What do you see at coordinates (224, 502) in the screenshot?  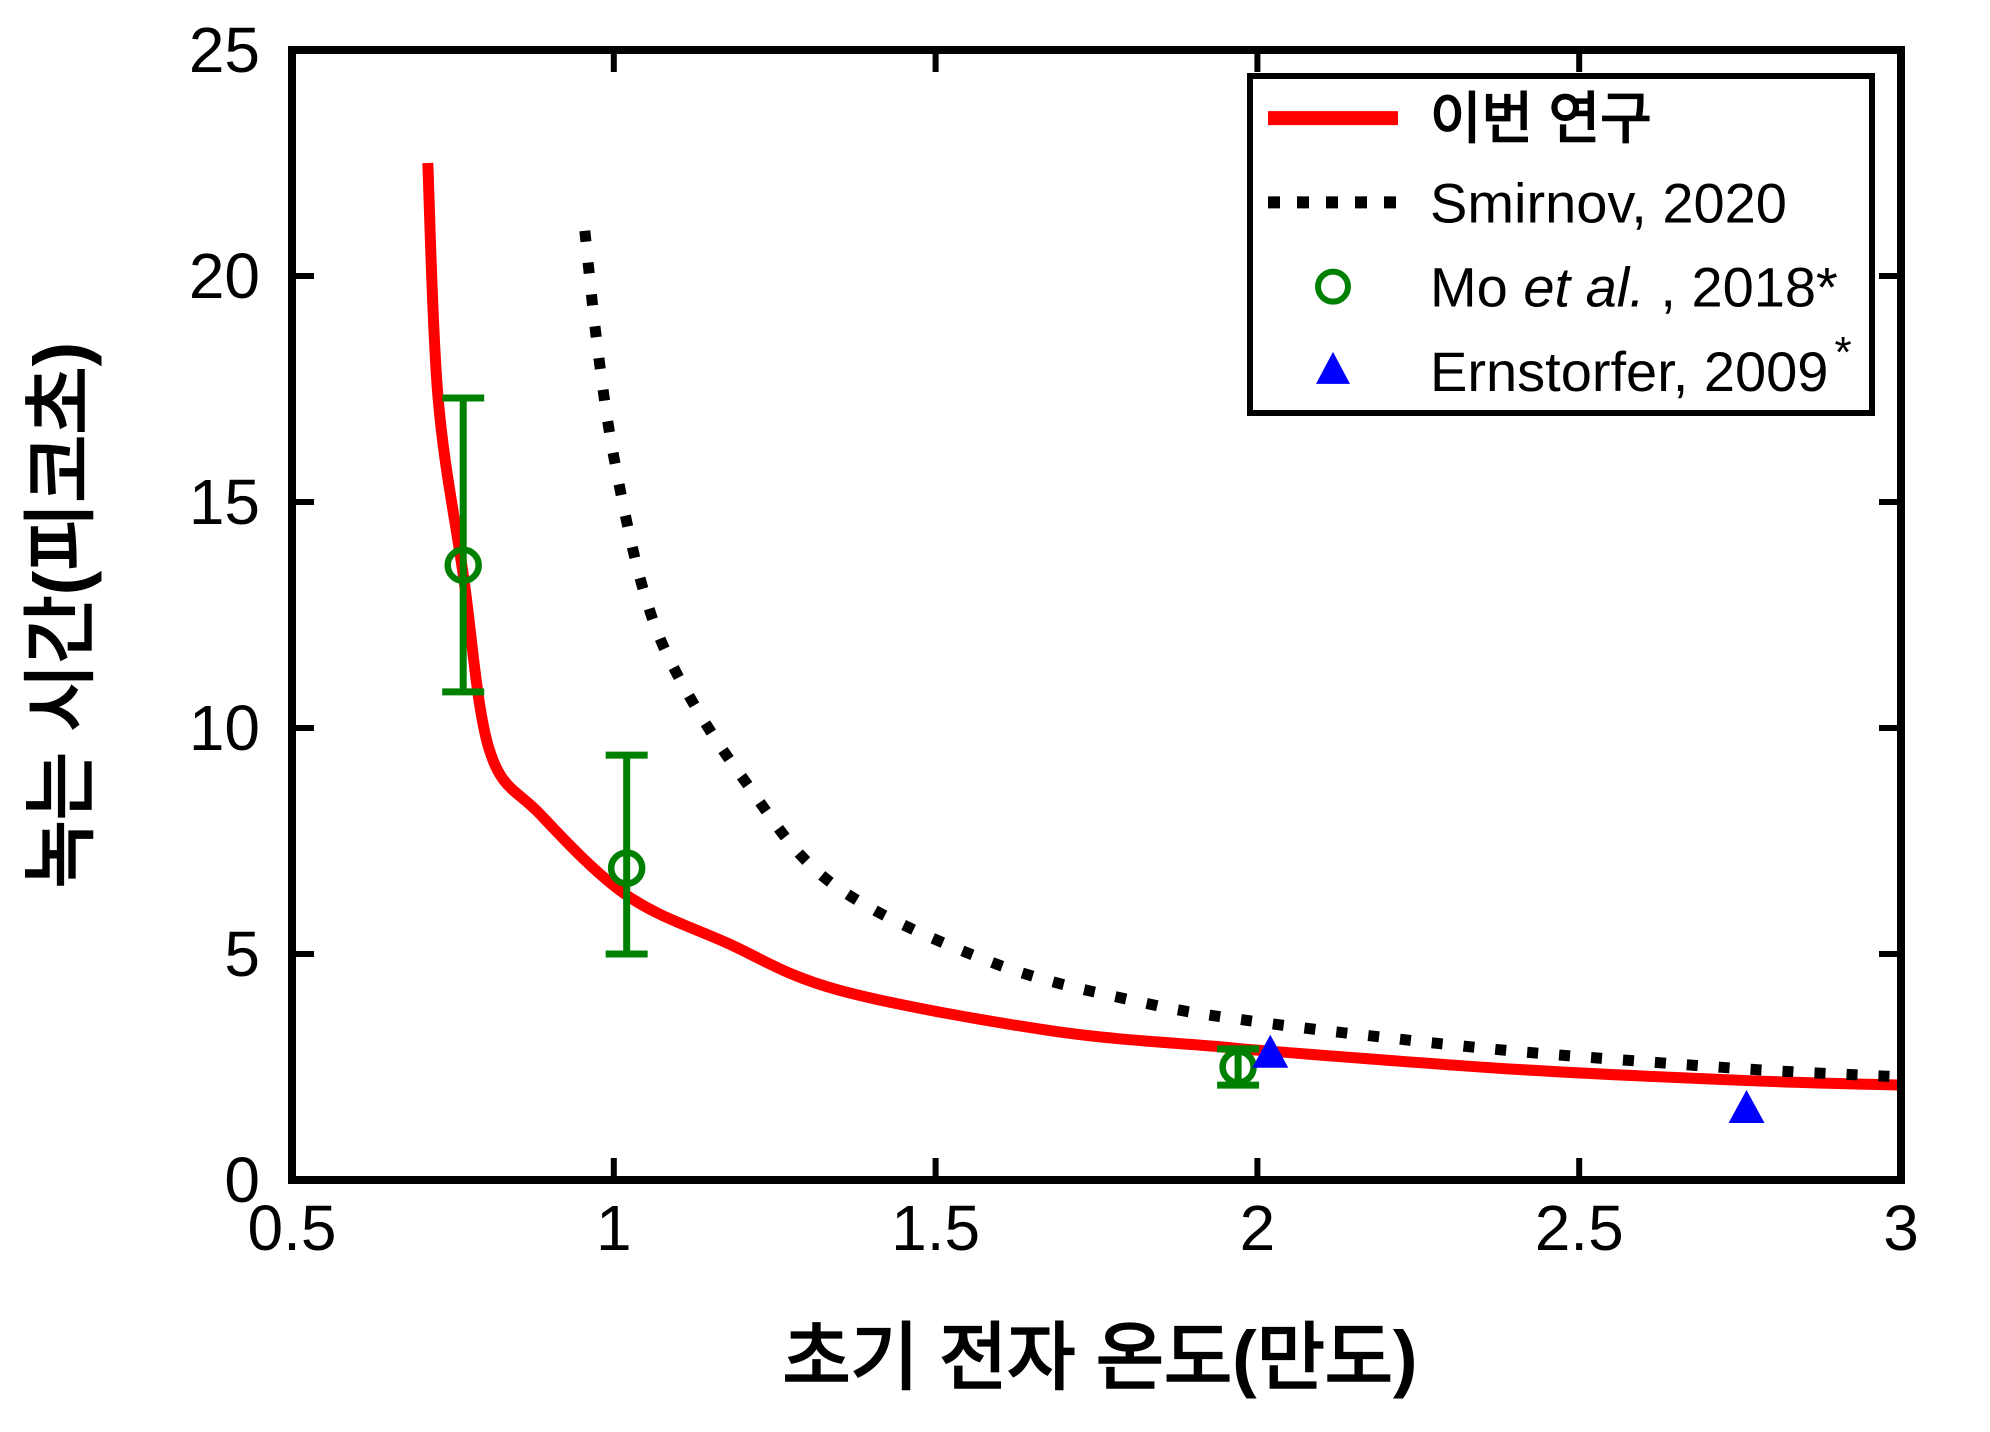 I see `y-tick-label: 15` at bounding box center [224, 502].